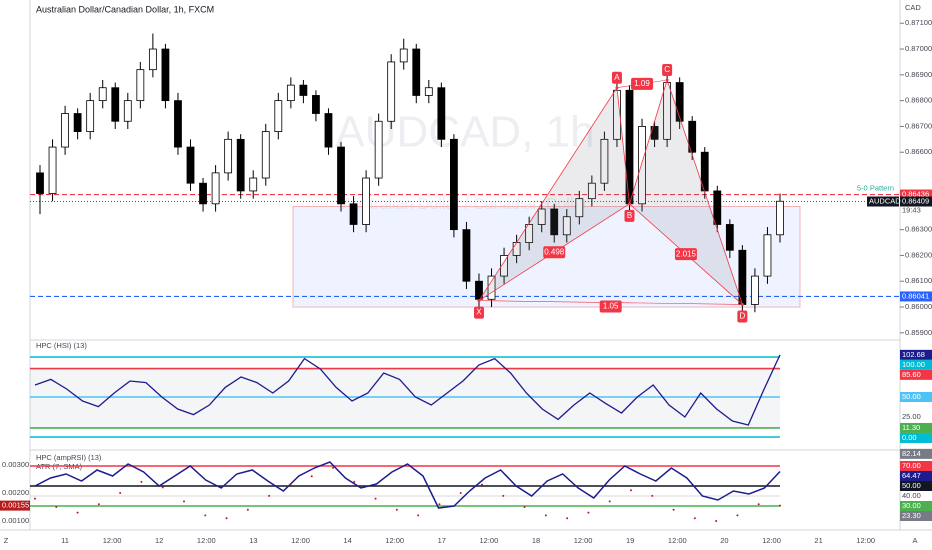 Image resolution: width=932 pixels, height=550 pixels. What do you see at coordinates (918, 22) in the screenshot?
I see `y-tick-label: 0.87100` at bounding box center [918, 22].